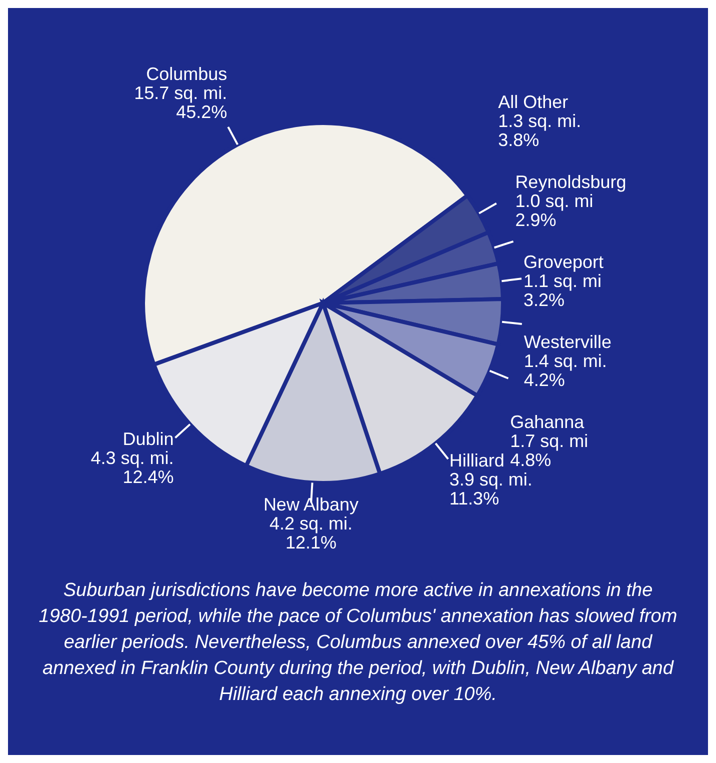 The image size is (716, 763). What do you see at coordinates (562, 290) in the screenshot?
I see `data-label: 1.1 sq. mi 3.2%` at bounding box center [562, 290].